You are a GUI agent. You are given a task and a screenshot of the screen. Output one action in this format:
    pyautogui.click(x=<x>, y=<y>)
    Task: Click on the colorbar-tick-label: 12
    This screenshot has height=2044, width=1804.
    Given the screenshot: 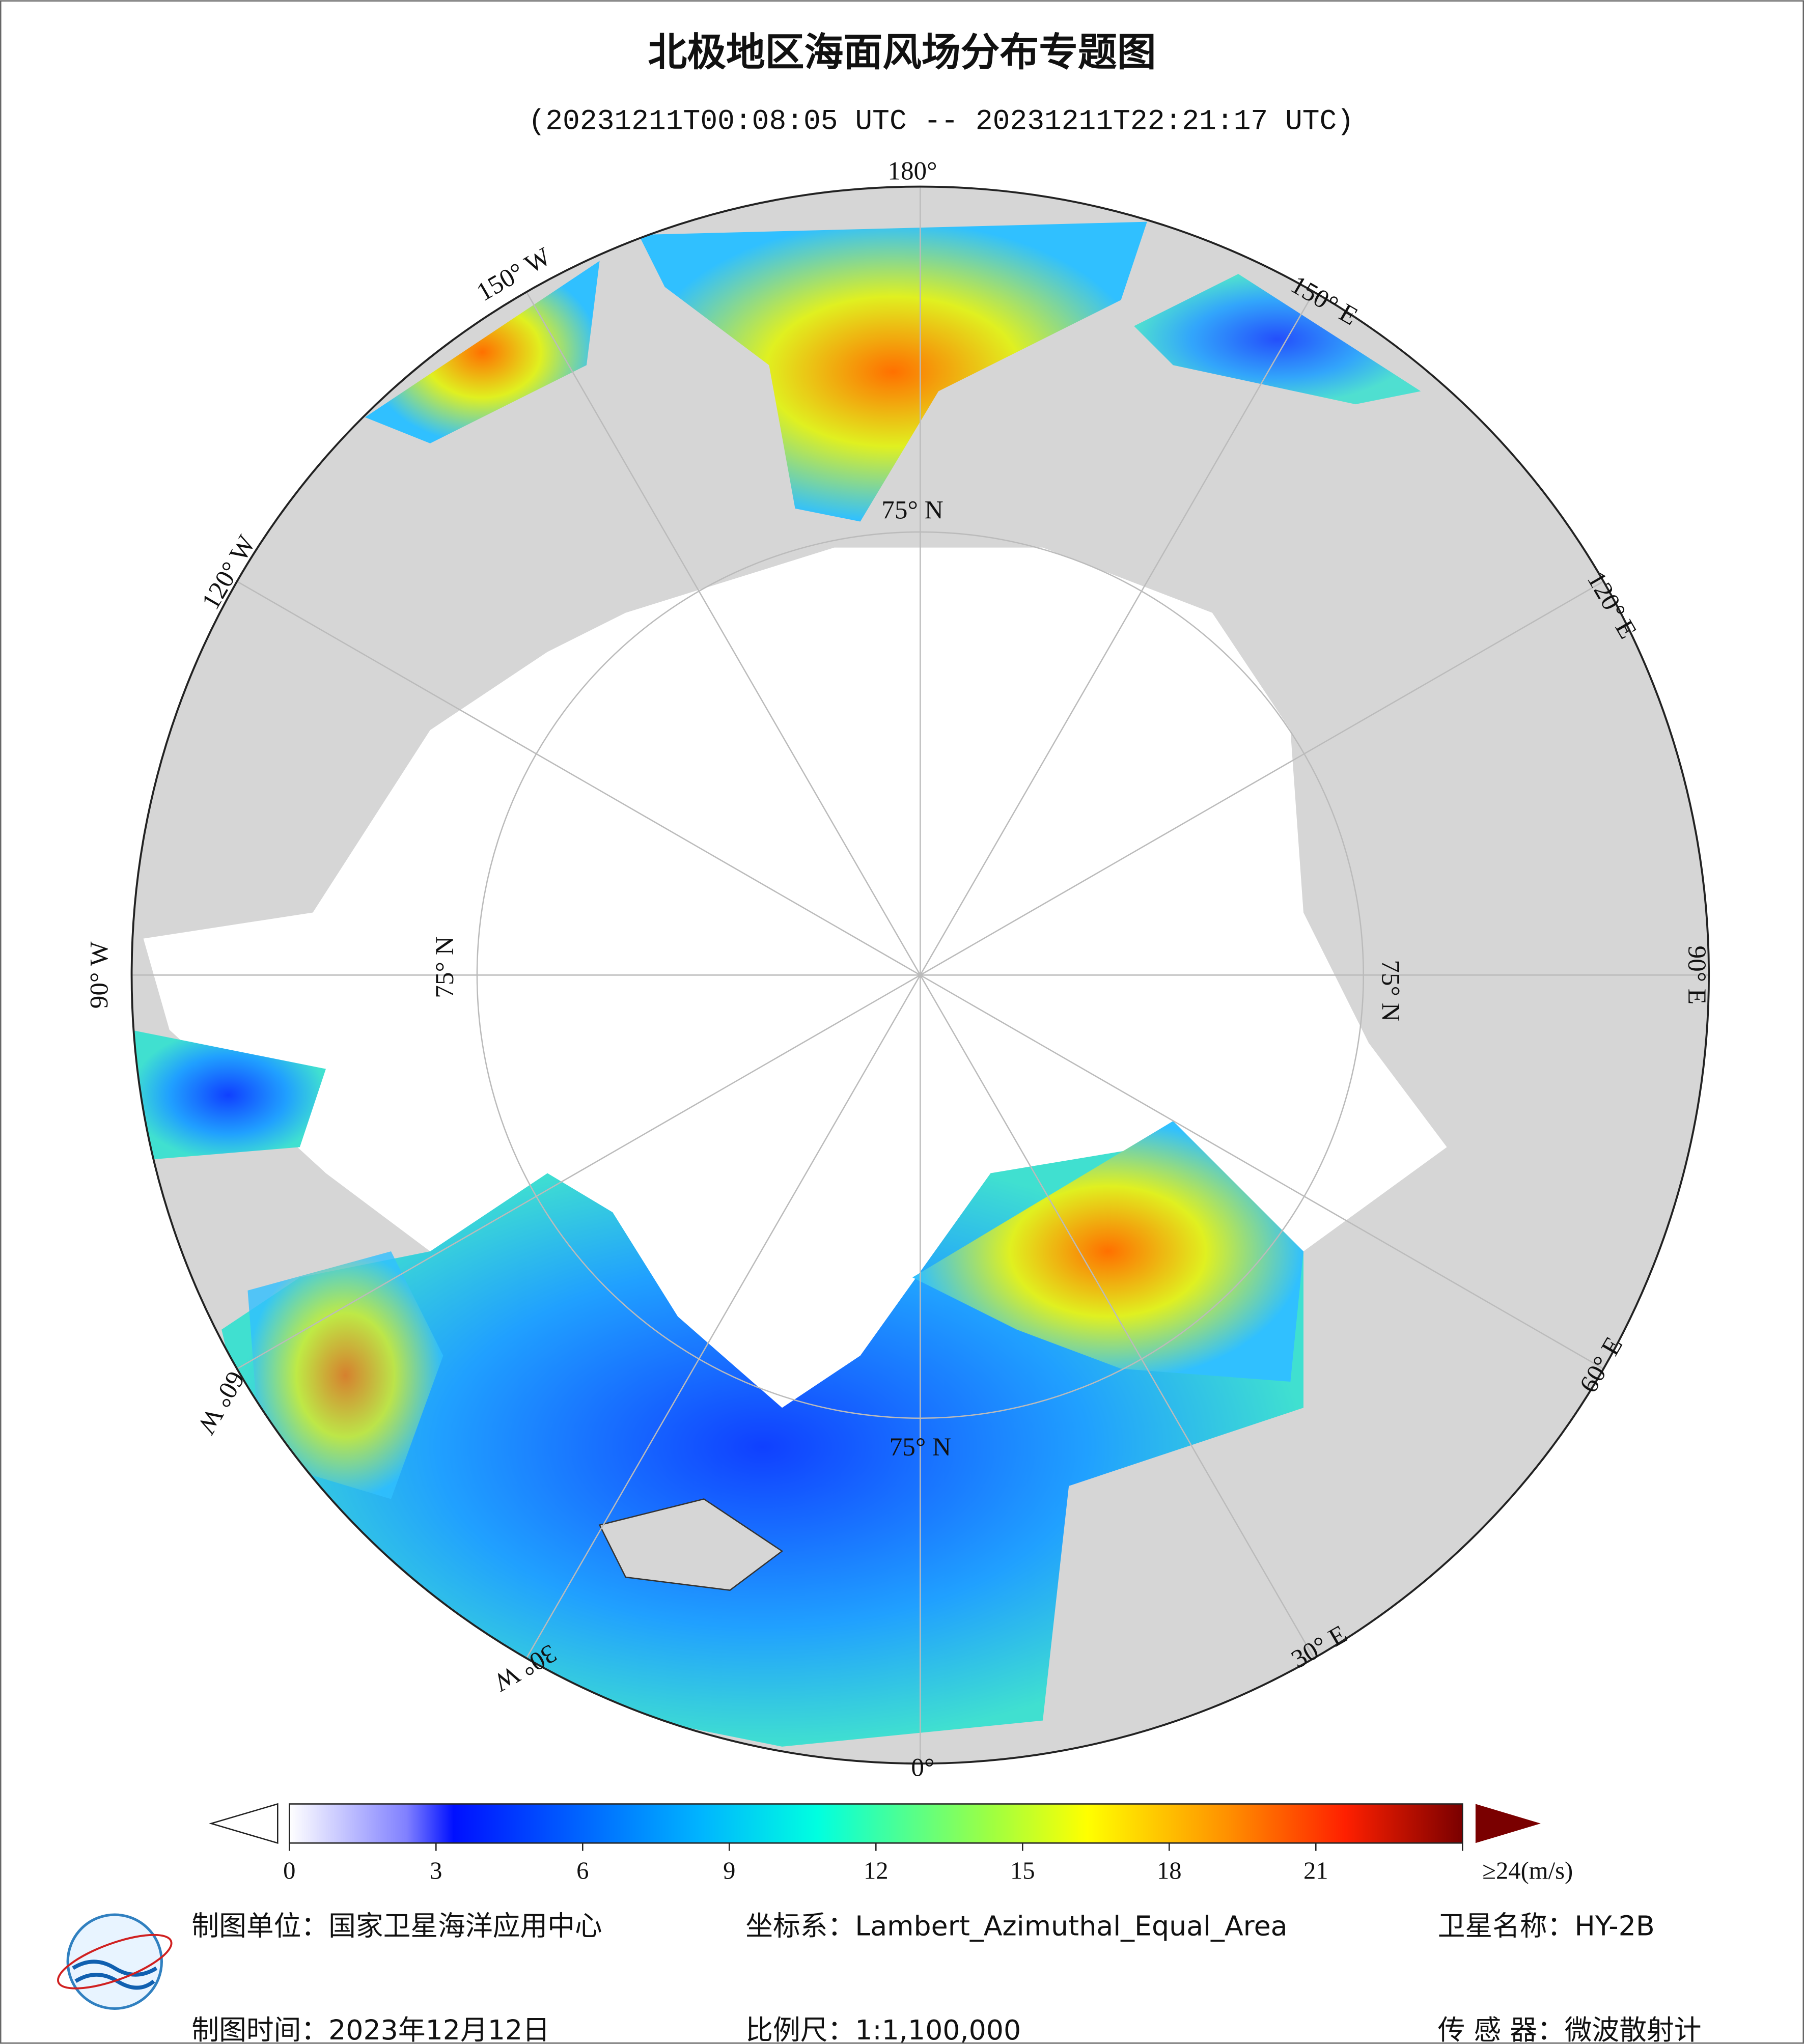 What is the action you would take?
    pyautogui.click(x=876, y=1870)
    